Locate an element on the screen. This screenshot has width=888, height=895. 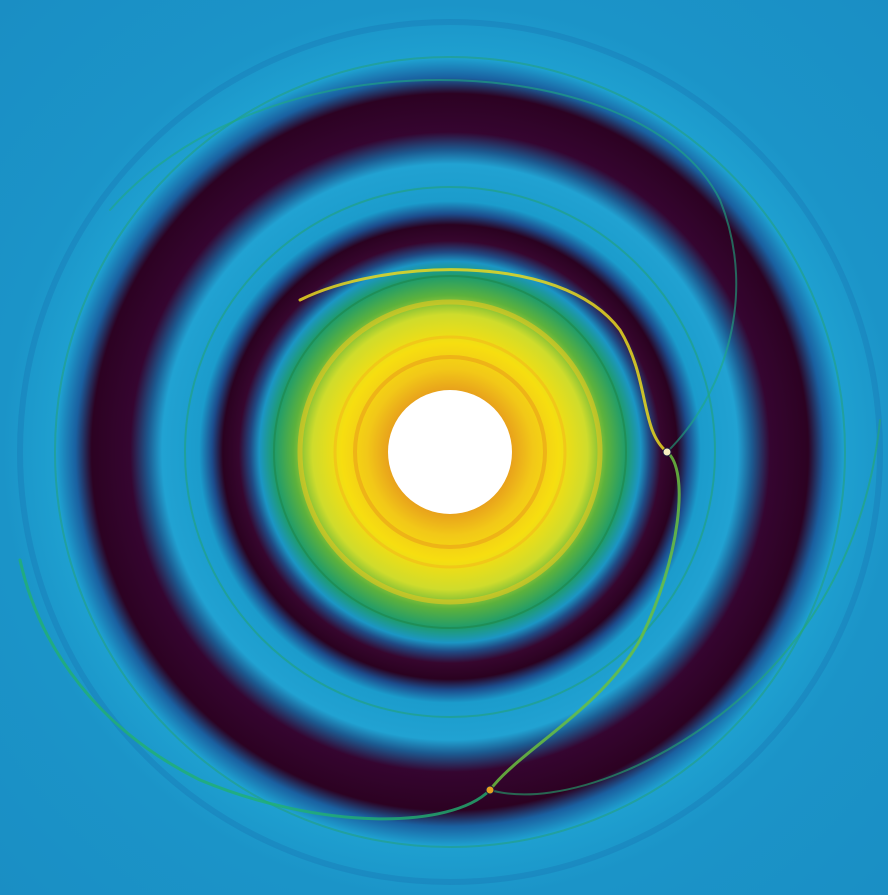
planets is located at coordinates (578, 621).